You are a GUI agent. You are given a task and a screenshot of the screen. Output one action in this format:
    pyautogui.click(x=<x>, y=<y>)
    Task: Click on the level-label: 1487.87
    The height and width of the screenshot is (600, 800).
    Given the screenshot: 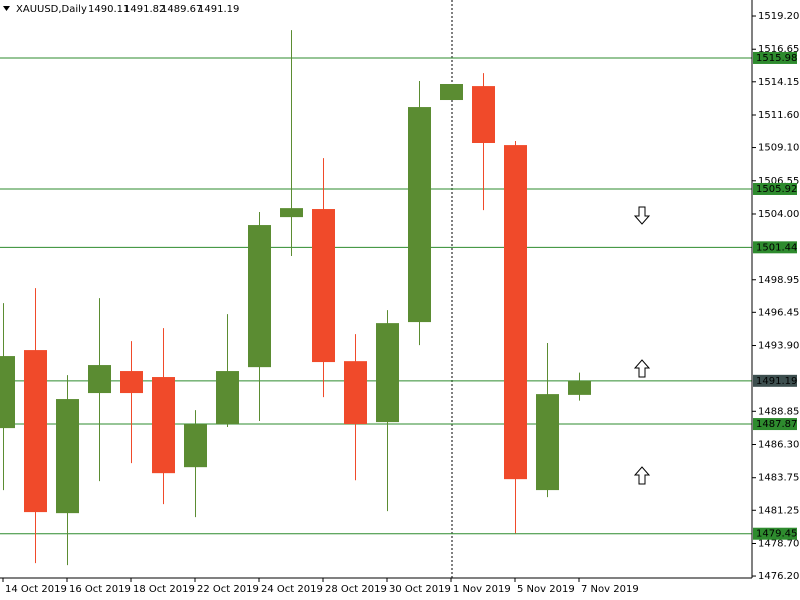 What is the action you would take?
    pyautogui.click(x=776, y=424)
    